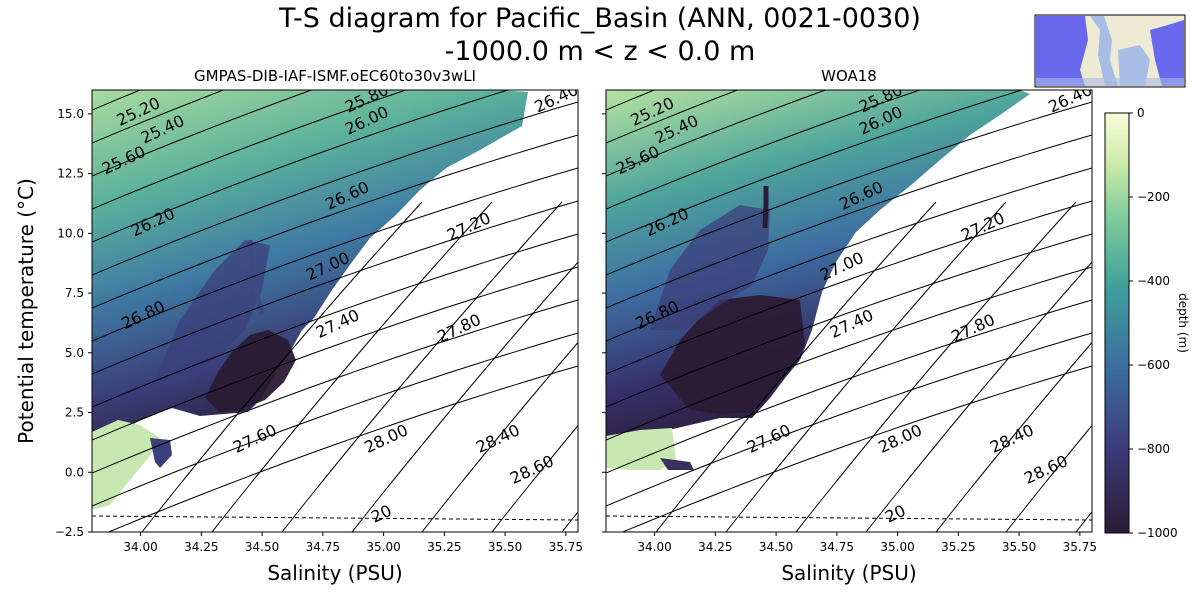 Image resolution: width=1200 pixels, height=600 pixels. I want to click on colorbar-tick-label: −400, so click(1153, 281).